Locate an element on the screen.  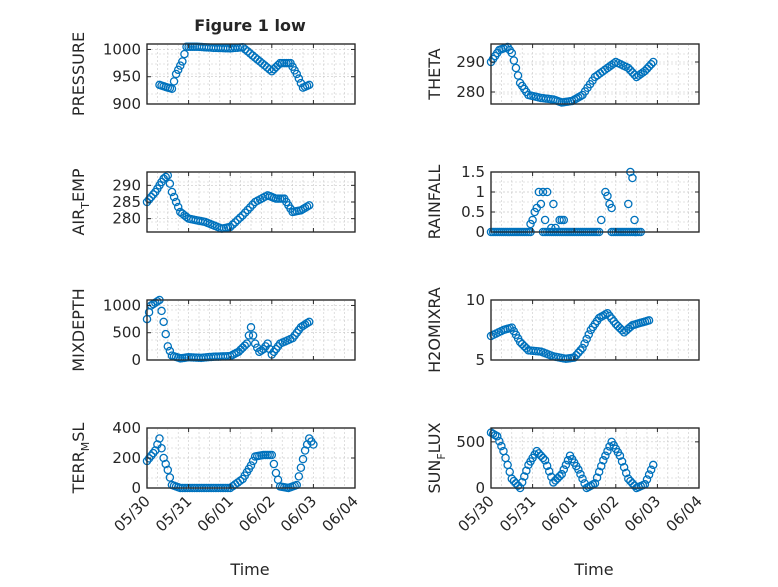
y-axis-label: PRESSURE is located at coordinates (78, 74).